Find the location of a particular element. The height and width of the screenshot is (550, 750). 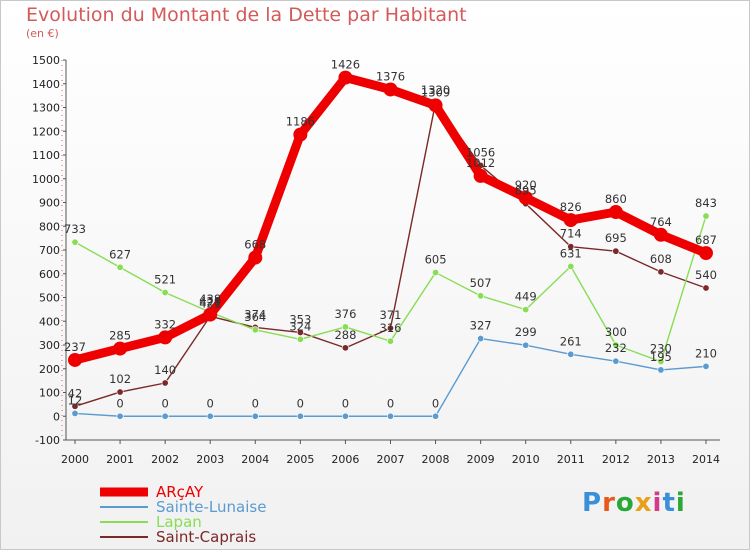

logo-letter: i is located at coordinates (680, 503).